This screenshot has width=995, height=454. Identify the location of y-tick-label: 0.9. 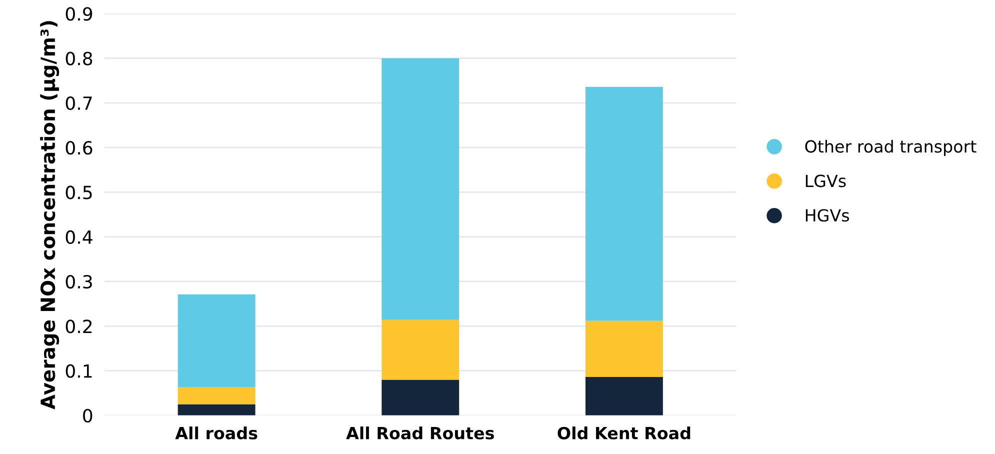
(79, 14).